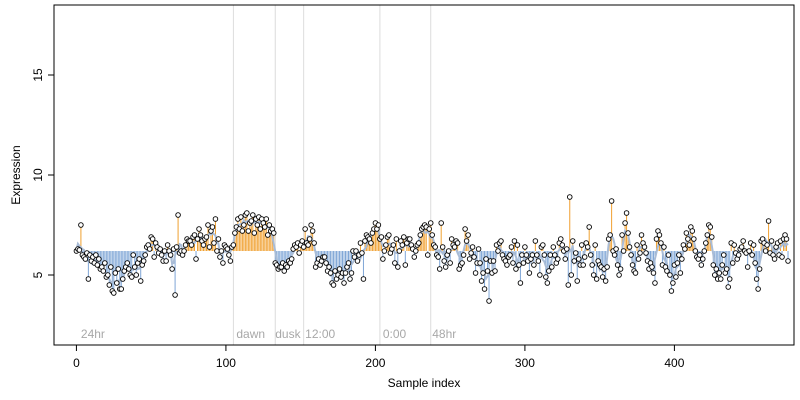 This screenshot has height=400, width=800. What do you see at coordinates (38, 175) in the screenshot?
I see `y-tick-label-1: 10` at bounding box center [38, 175].